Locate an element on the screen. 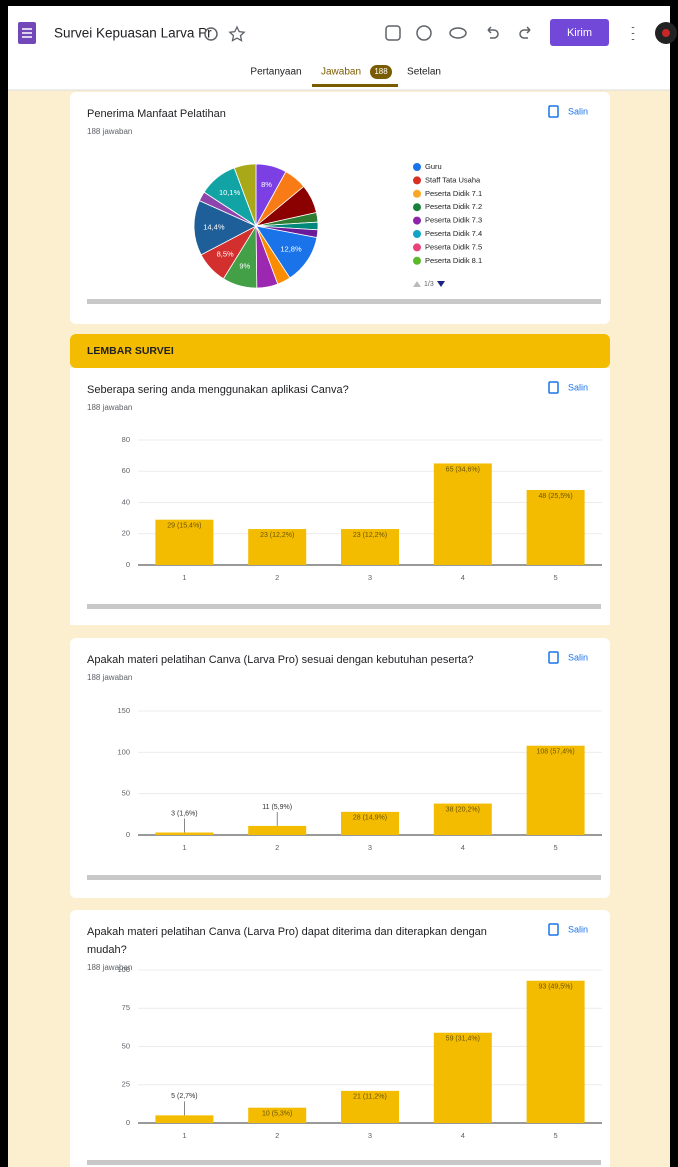 This screenshot has height=1167, width=678. legend-label: Staff Tata Usaha is located at coordinates (453, 179).